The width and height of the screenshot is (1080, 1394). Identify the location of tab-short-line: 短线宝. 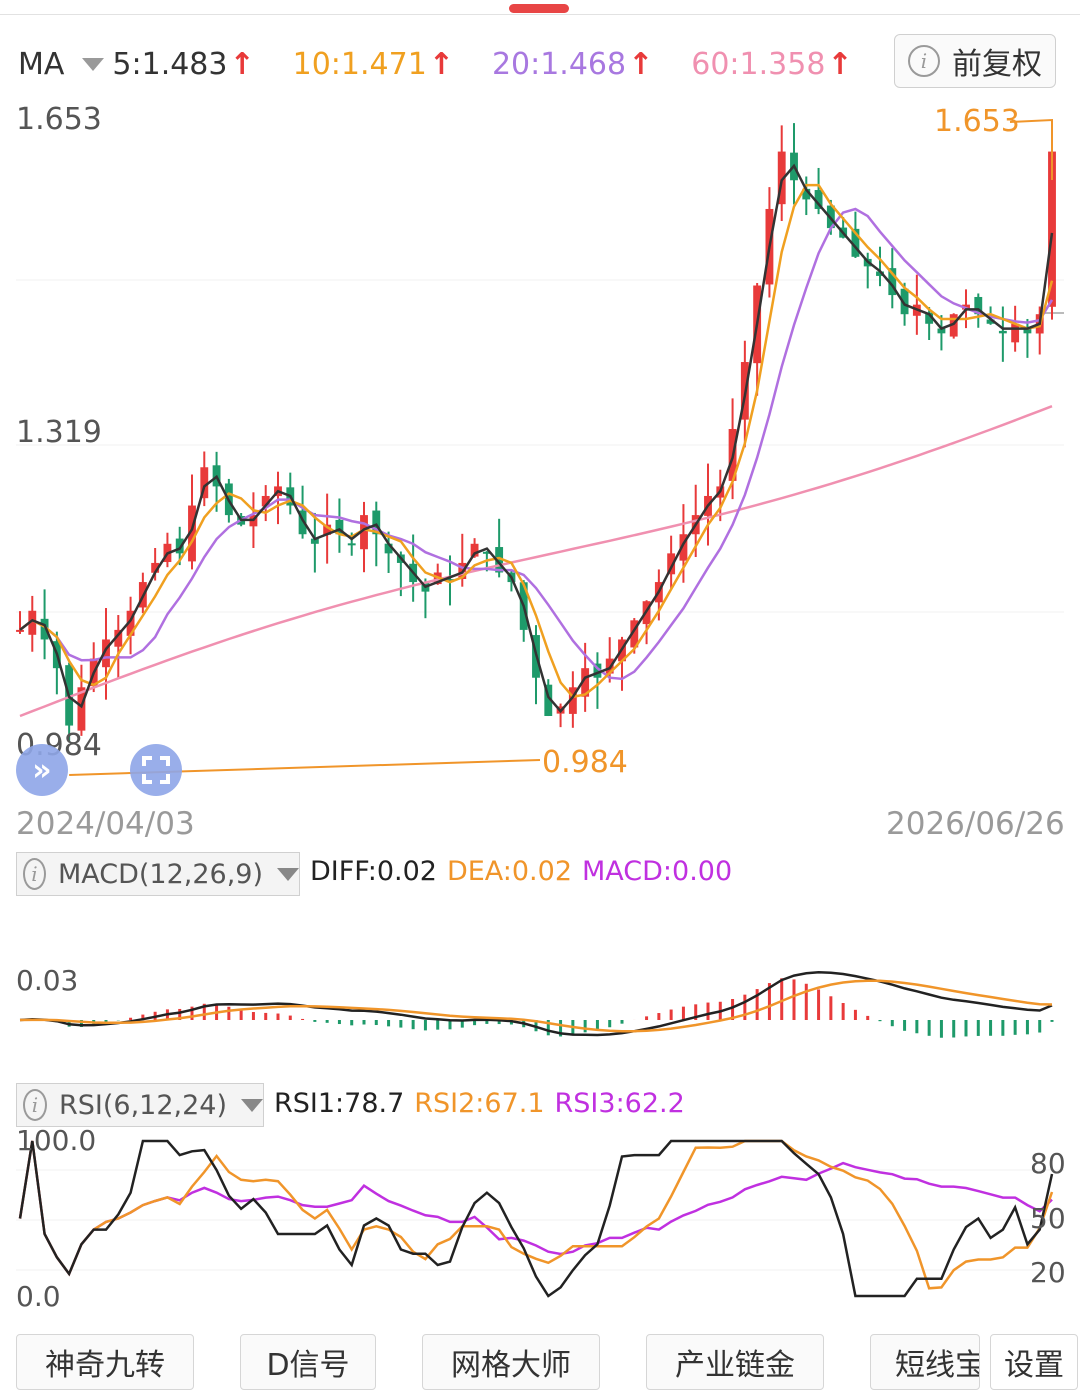
(925, 1362).